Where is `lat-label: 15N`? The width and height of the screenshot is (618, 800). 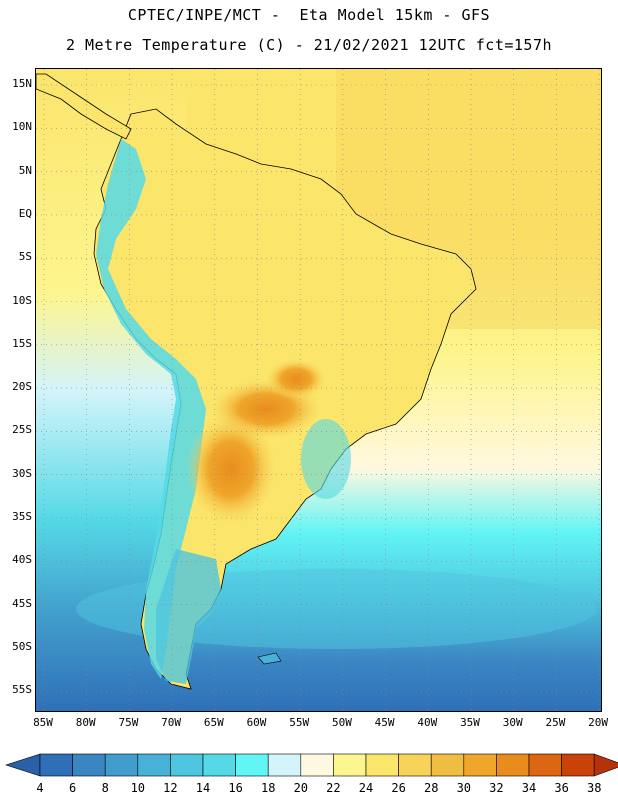 lat-label: 15N is located at coordinates (22, 83).